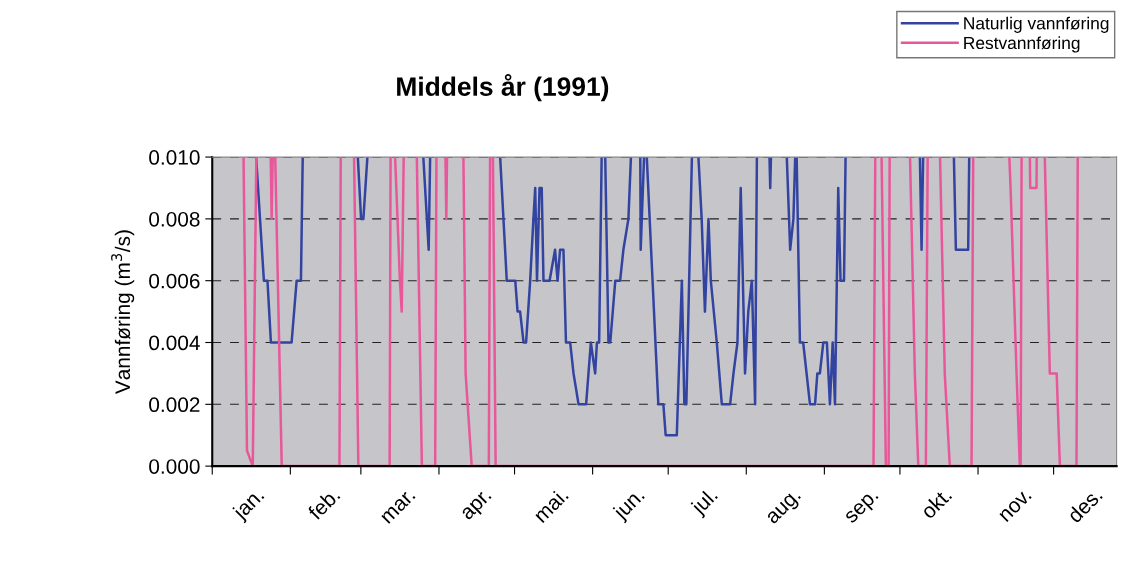 This screenshot has width=1129, height=565. Describe the element at coordinates (398, 507) in the screenshot. I see `x-tick-label: mar.` at that location.